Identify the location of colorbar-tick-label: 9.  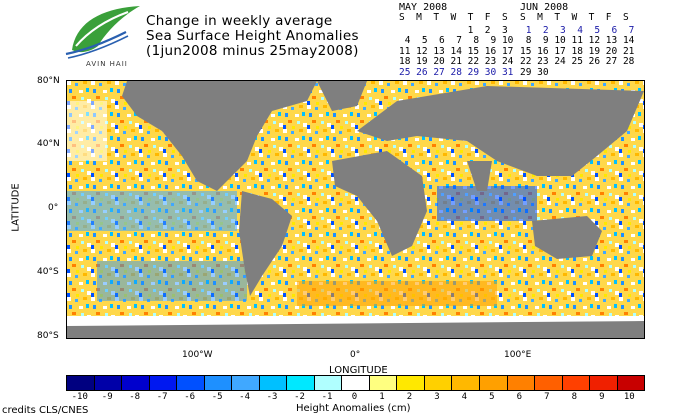
(602, 397).